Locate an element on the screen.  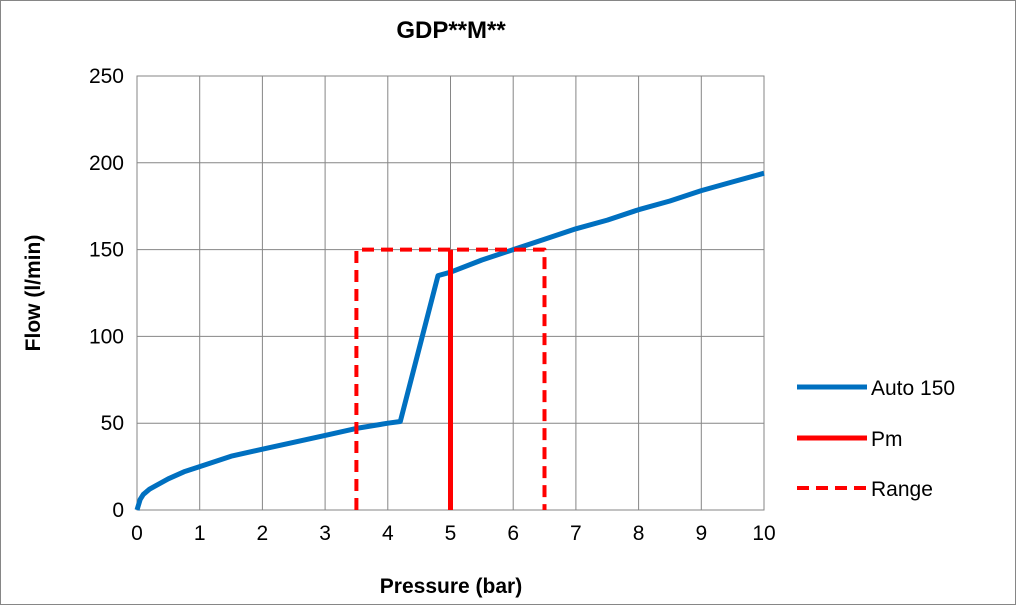
y-tick-label: 200 is located at coordinates (106, 163).